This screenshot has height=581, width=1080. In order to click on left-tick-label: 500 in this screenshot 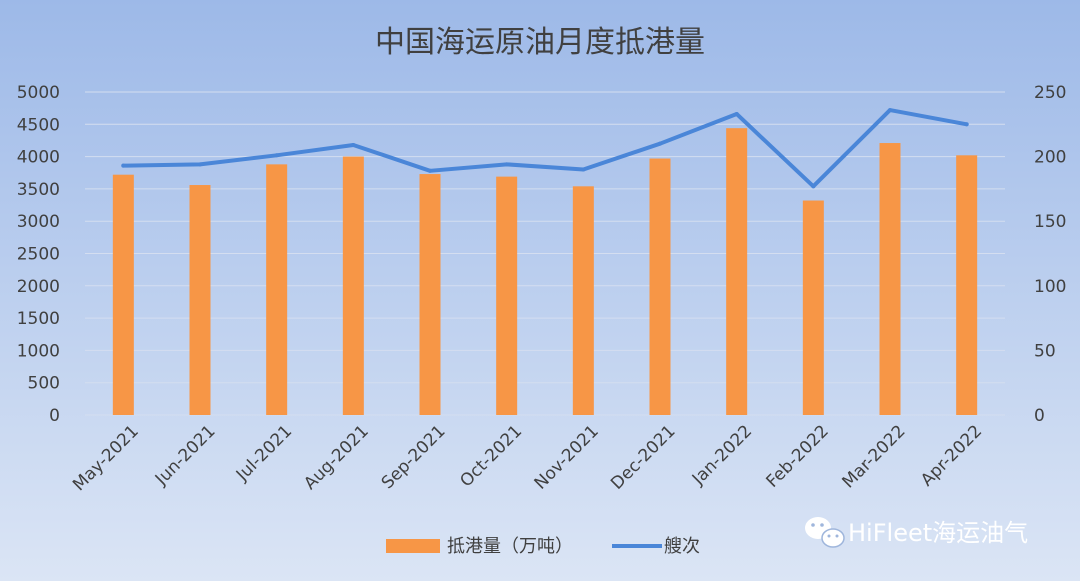, I will do `click(44, 384)`.